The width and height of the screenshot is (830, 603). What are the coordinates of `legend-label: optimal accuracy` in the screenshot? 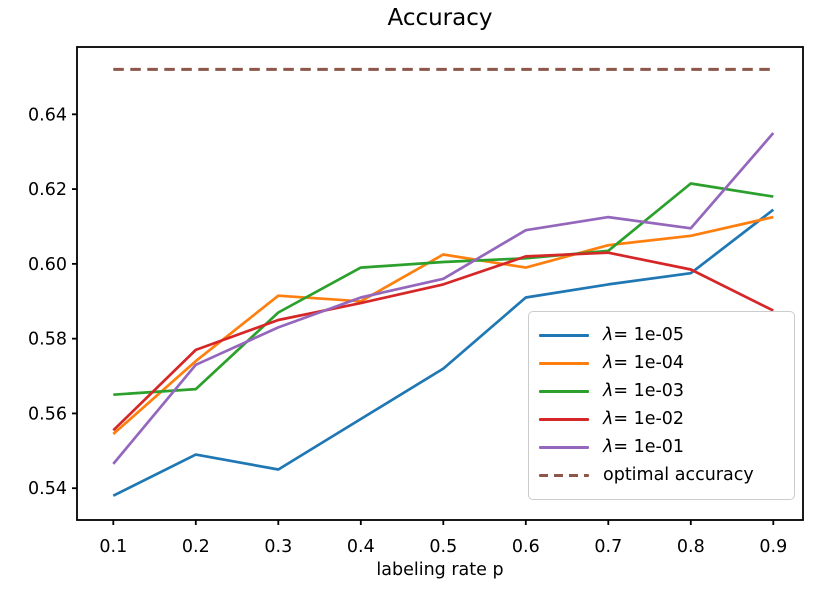 It's located at (678, 474).